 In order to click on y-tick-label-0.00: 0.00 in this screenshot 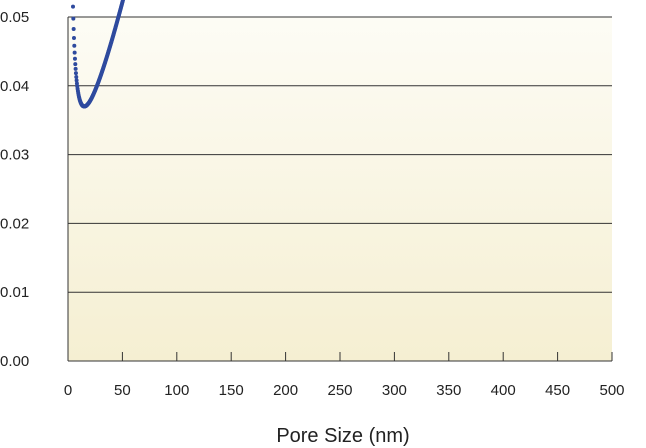, I will do `click(14, 361)`.